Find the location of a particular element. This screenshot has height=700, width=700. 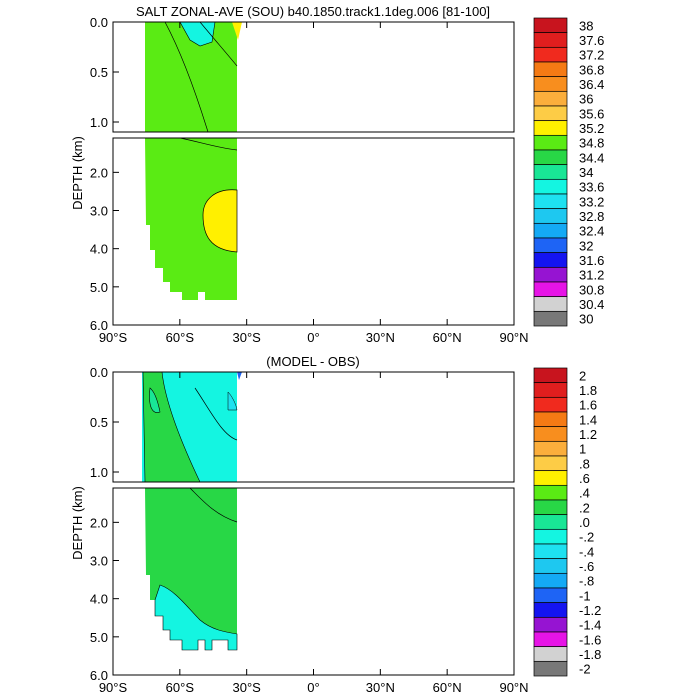

colorbar-label: .6 is located at coordinates (584, 478).